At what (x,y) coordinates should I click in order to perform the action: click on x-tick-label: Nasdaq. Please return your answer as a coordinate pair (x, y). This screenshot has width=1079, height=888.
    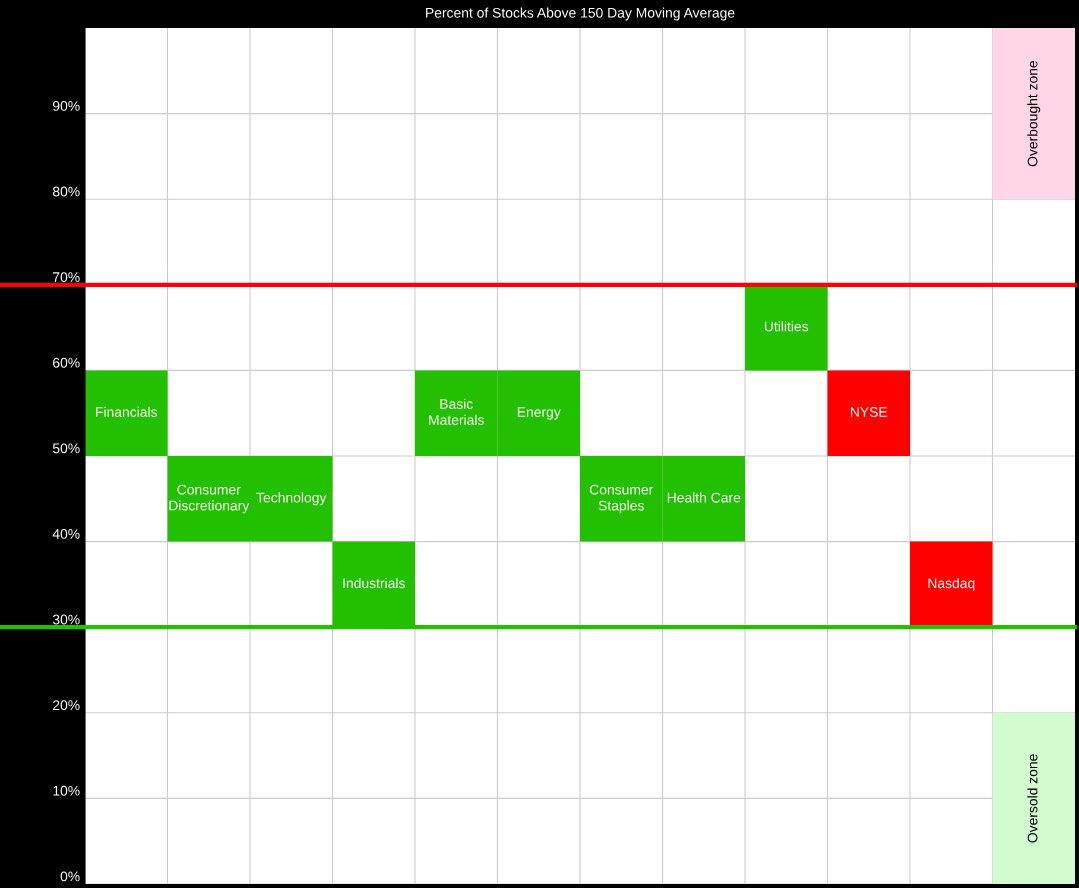
    Looking at the image, I should click on (951, 584).